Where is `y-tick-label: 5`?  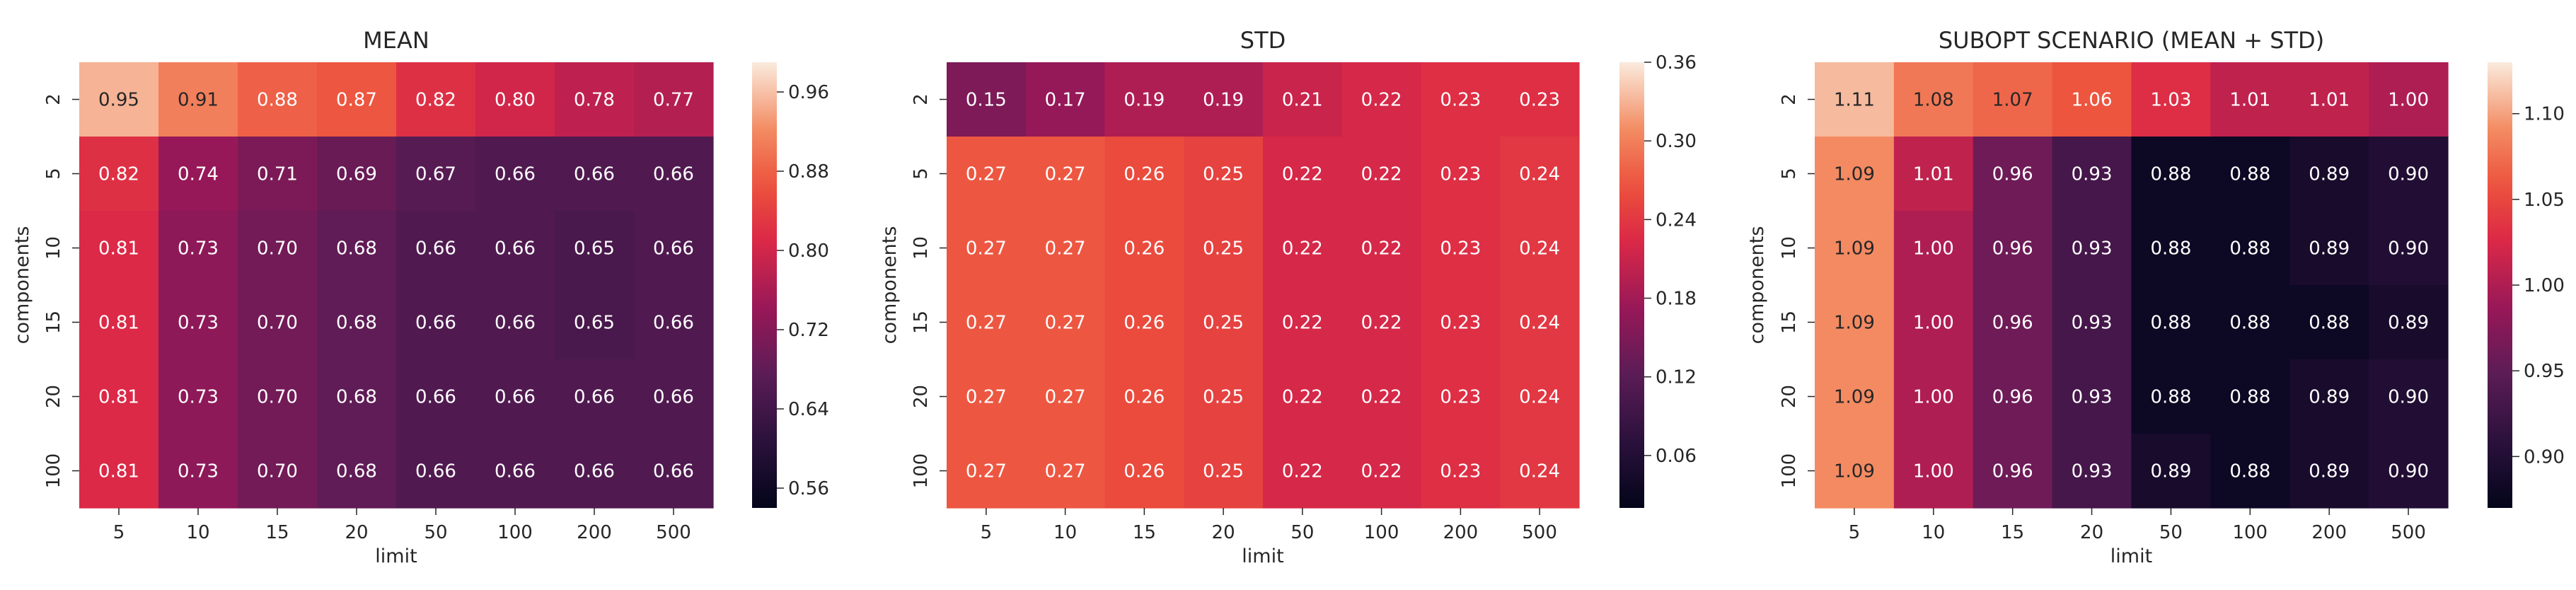
y-tick-label: 5 is located at coordinates (921, 174).